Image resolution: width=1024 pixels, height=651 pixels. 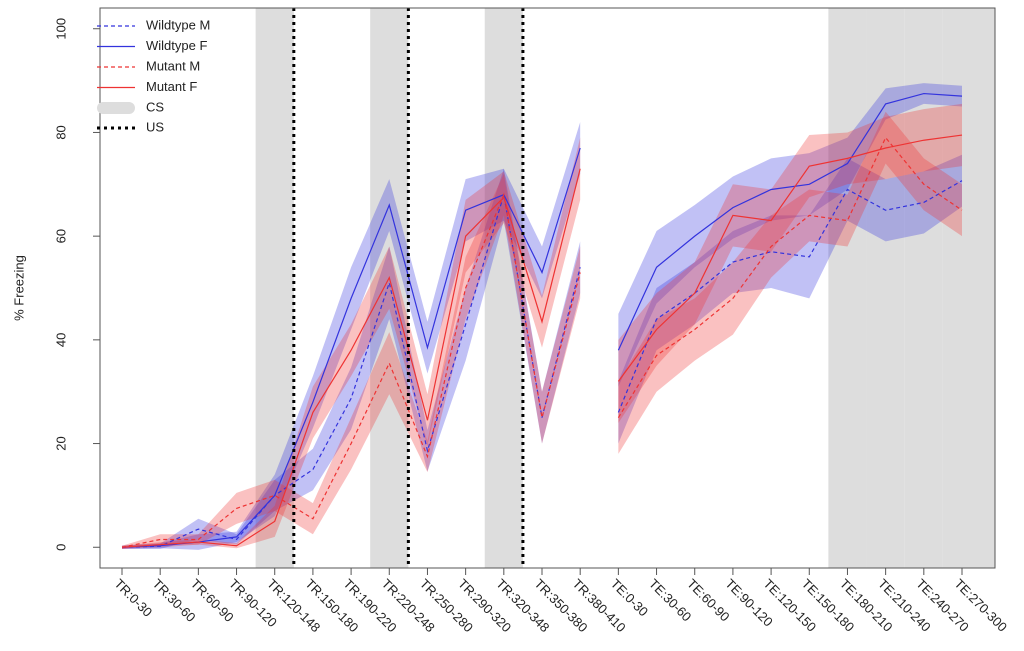 What do you see at coordinates (155, 126) in the screenshot?
I see `legend-label: US` at bounding box center [155, 126].